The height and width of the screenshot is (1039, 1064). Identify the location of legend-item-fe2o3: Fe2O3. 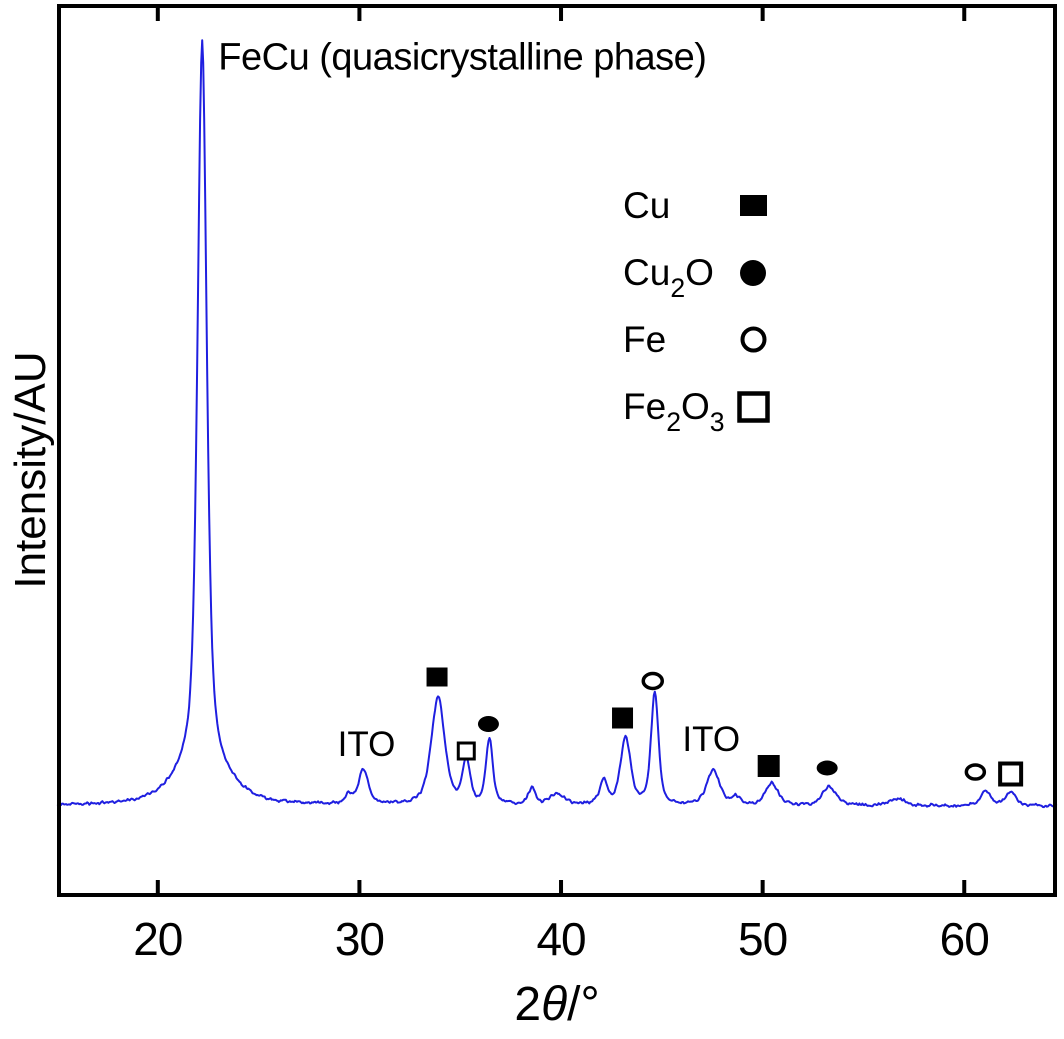
(697, 406).